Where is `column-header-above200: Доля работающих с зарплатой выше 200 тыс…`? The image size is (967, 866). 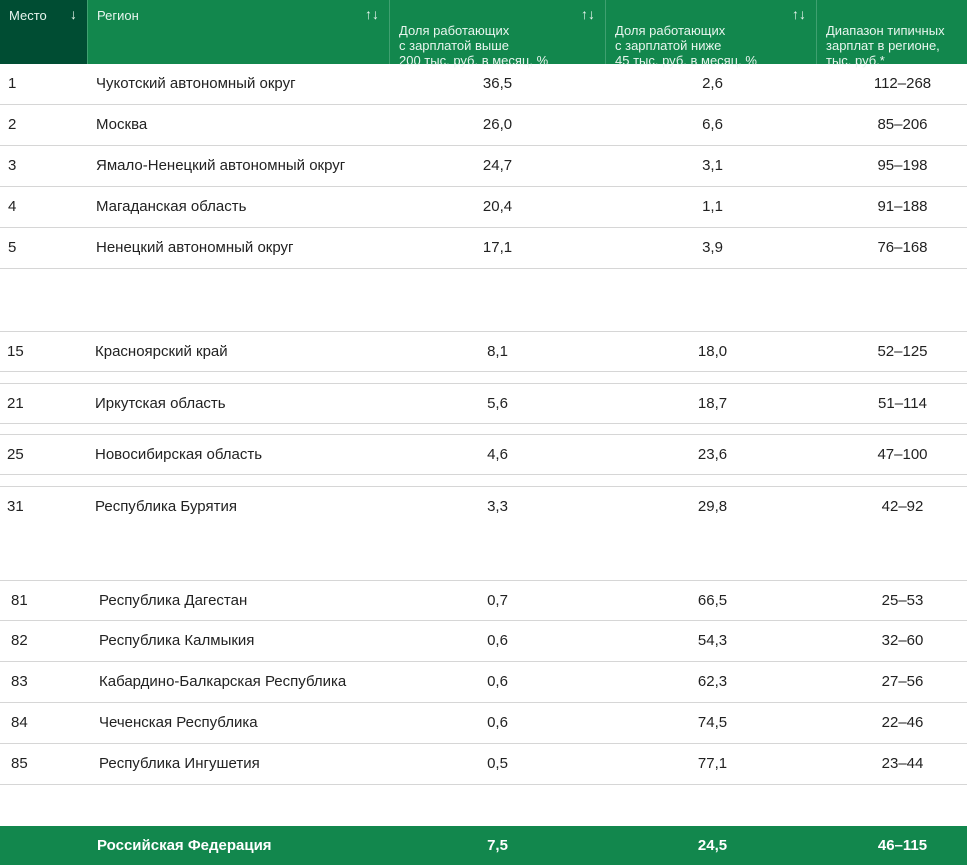 column-header-above200: Доля работающих с зарплатой выше 200 тыс… is located at coordinates (498, 34).